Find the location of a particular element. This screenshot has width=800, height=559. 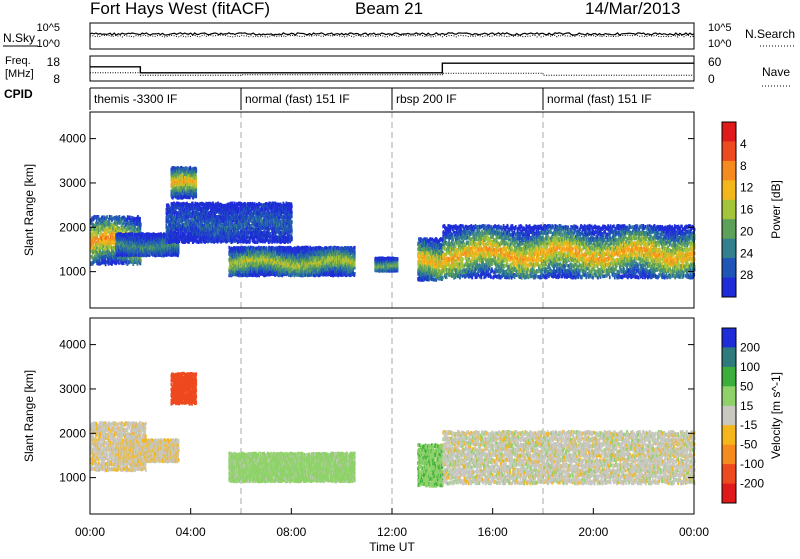

noise-panel: 10^5 10^0 N.Sky 10^5 10^0 N.Search is located at coordinates (399, 36).